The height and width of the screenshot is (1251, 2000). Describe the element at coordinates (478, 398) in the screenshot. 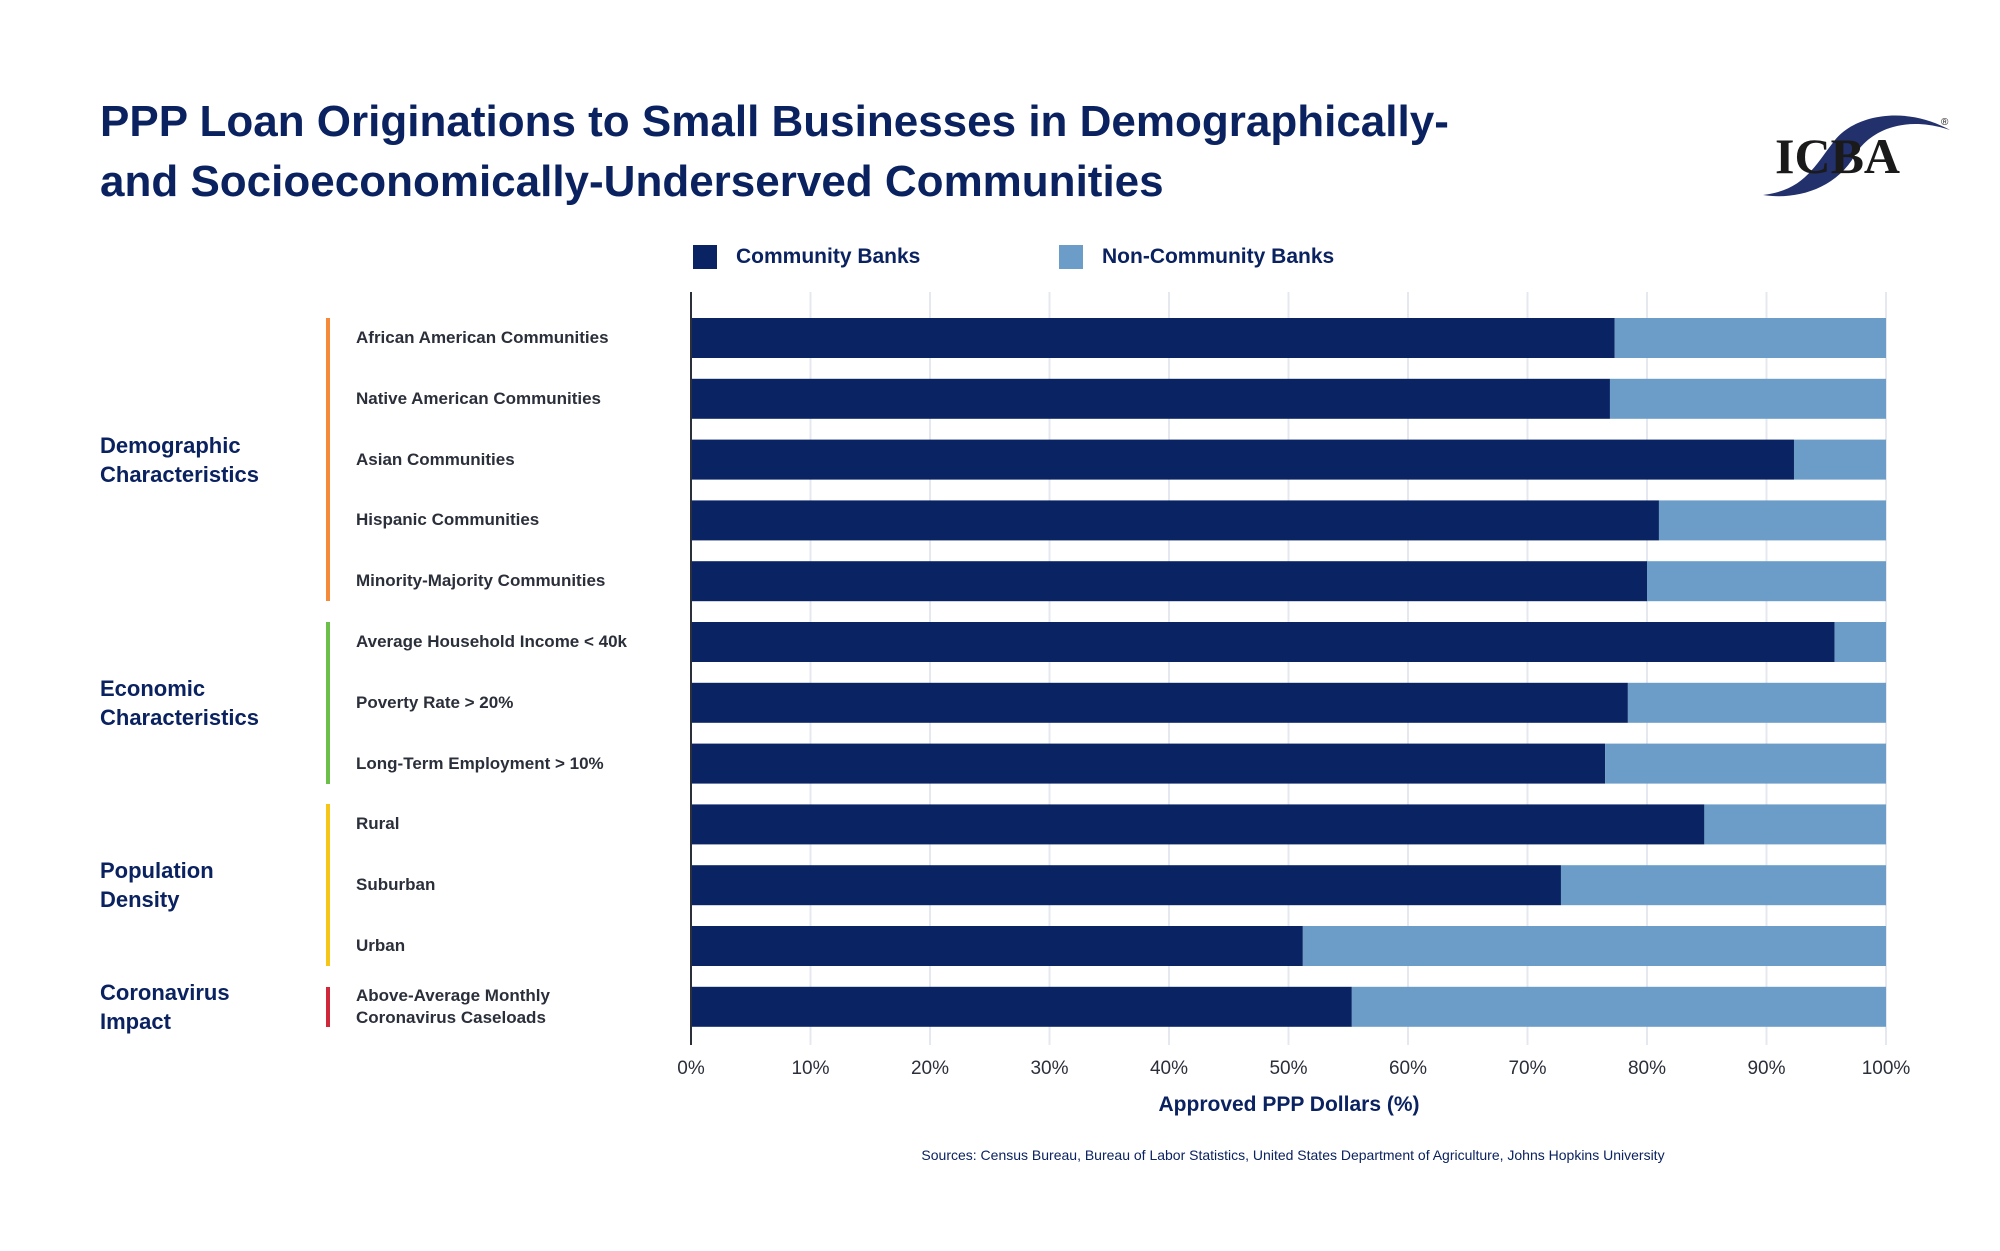

I see `category-label: Native American Communities` at that location.